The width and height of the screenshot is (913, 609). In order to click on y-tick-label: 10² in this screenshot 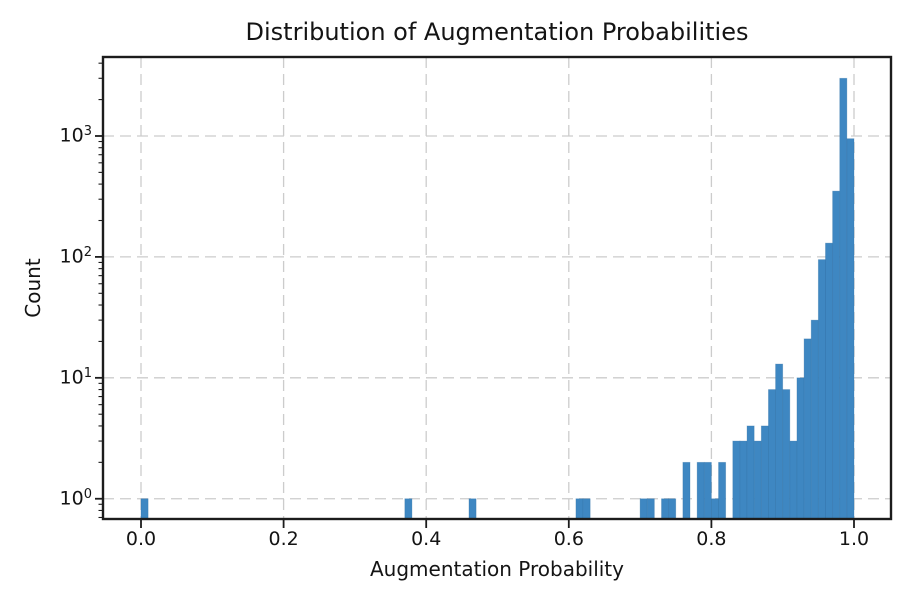, I will do `click(75, 256)`.